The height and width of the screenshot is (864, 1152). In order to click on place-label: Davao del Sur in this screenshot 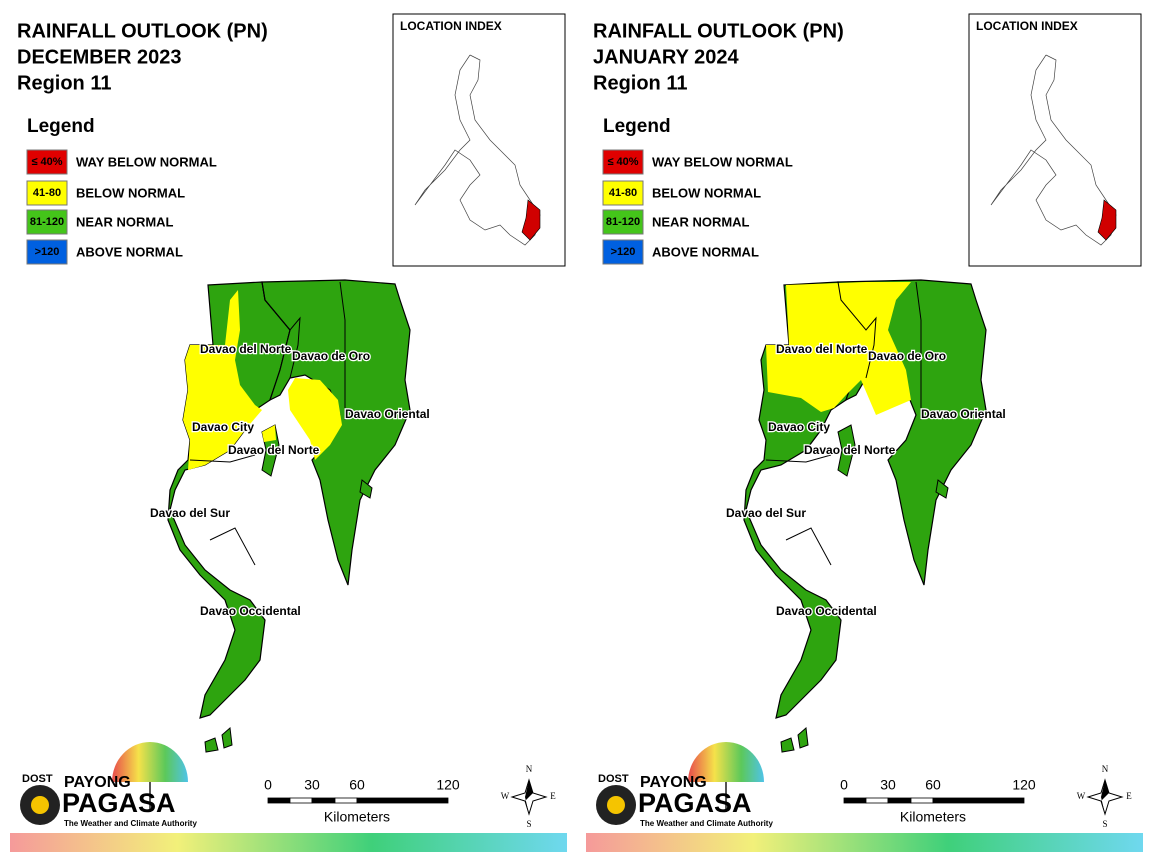, I will do `click(766, 513)`.